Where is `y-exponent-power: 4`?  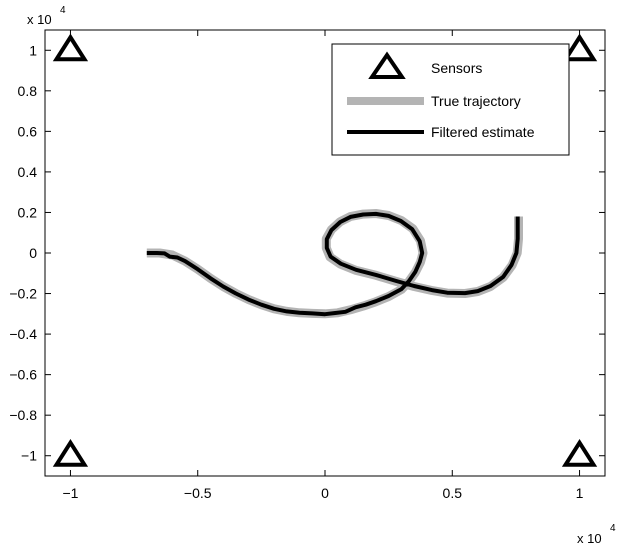 y-exponent-power: 4 is located at coordinates (63, 10).